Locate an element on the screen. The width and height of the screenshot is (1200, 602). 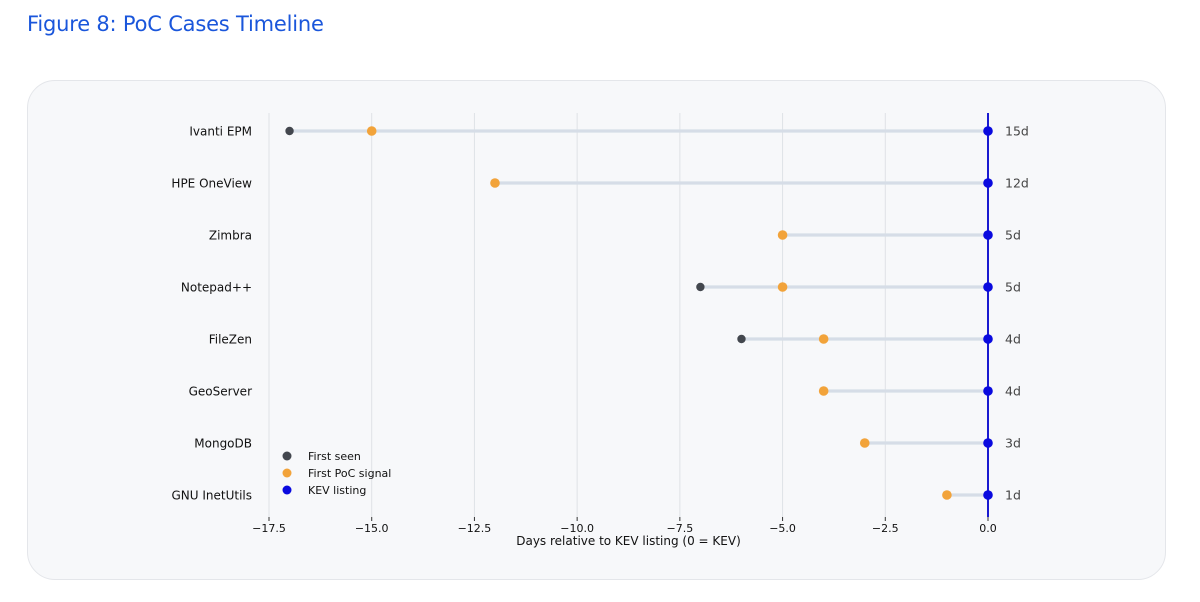
category-label: Zimbra is located at coordinates (230, 236).